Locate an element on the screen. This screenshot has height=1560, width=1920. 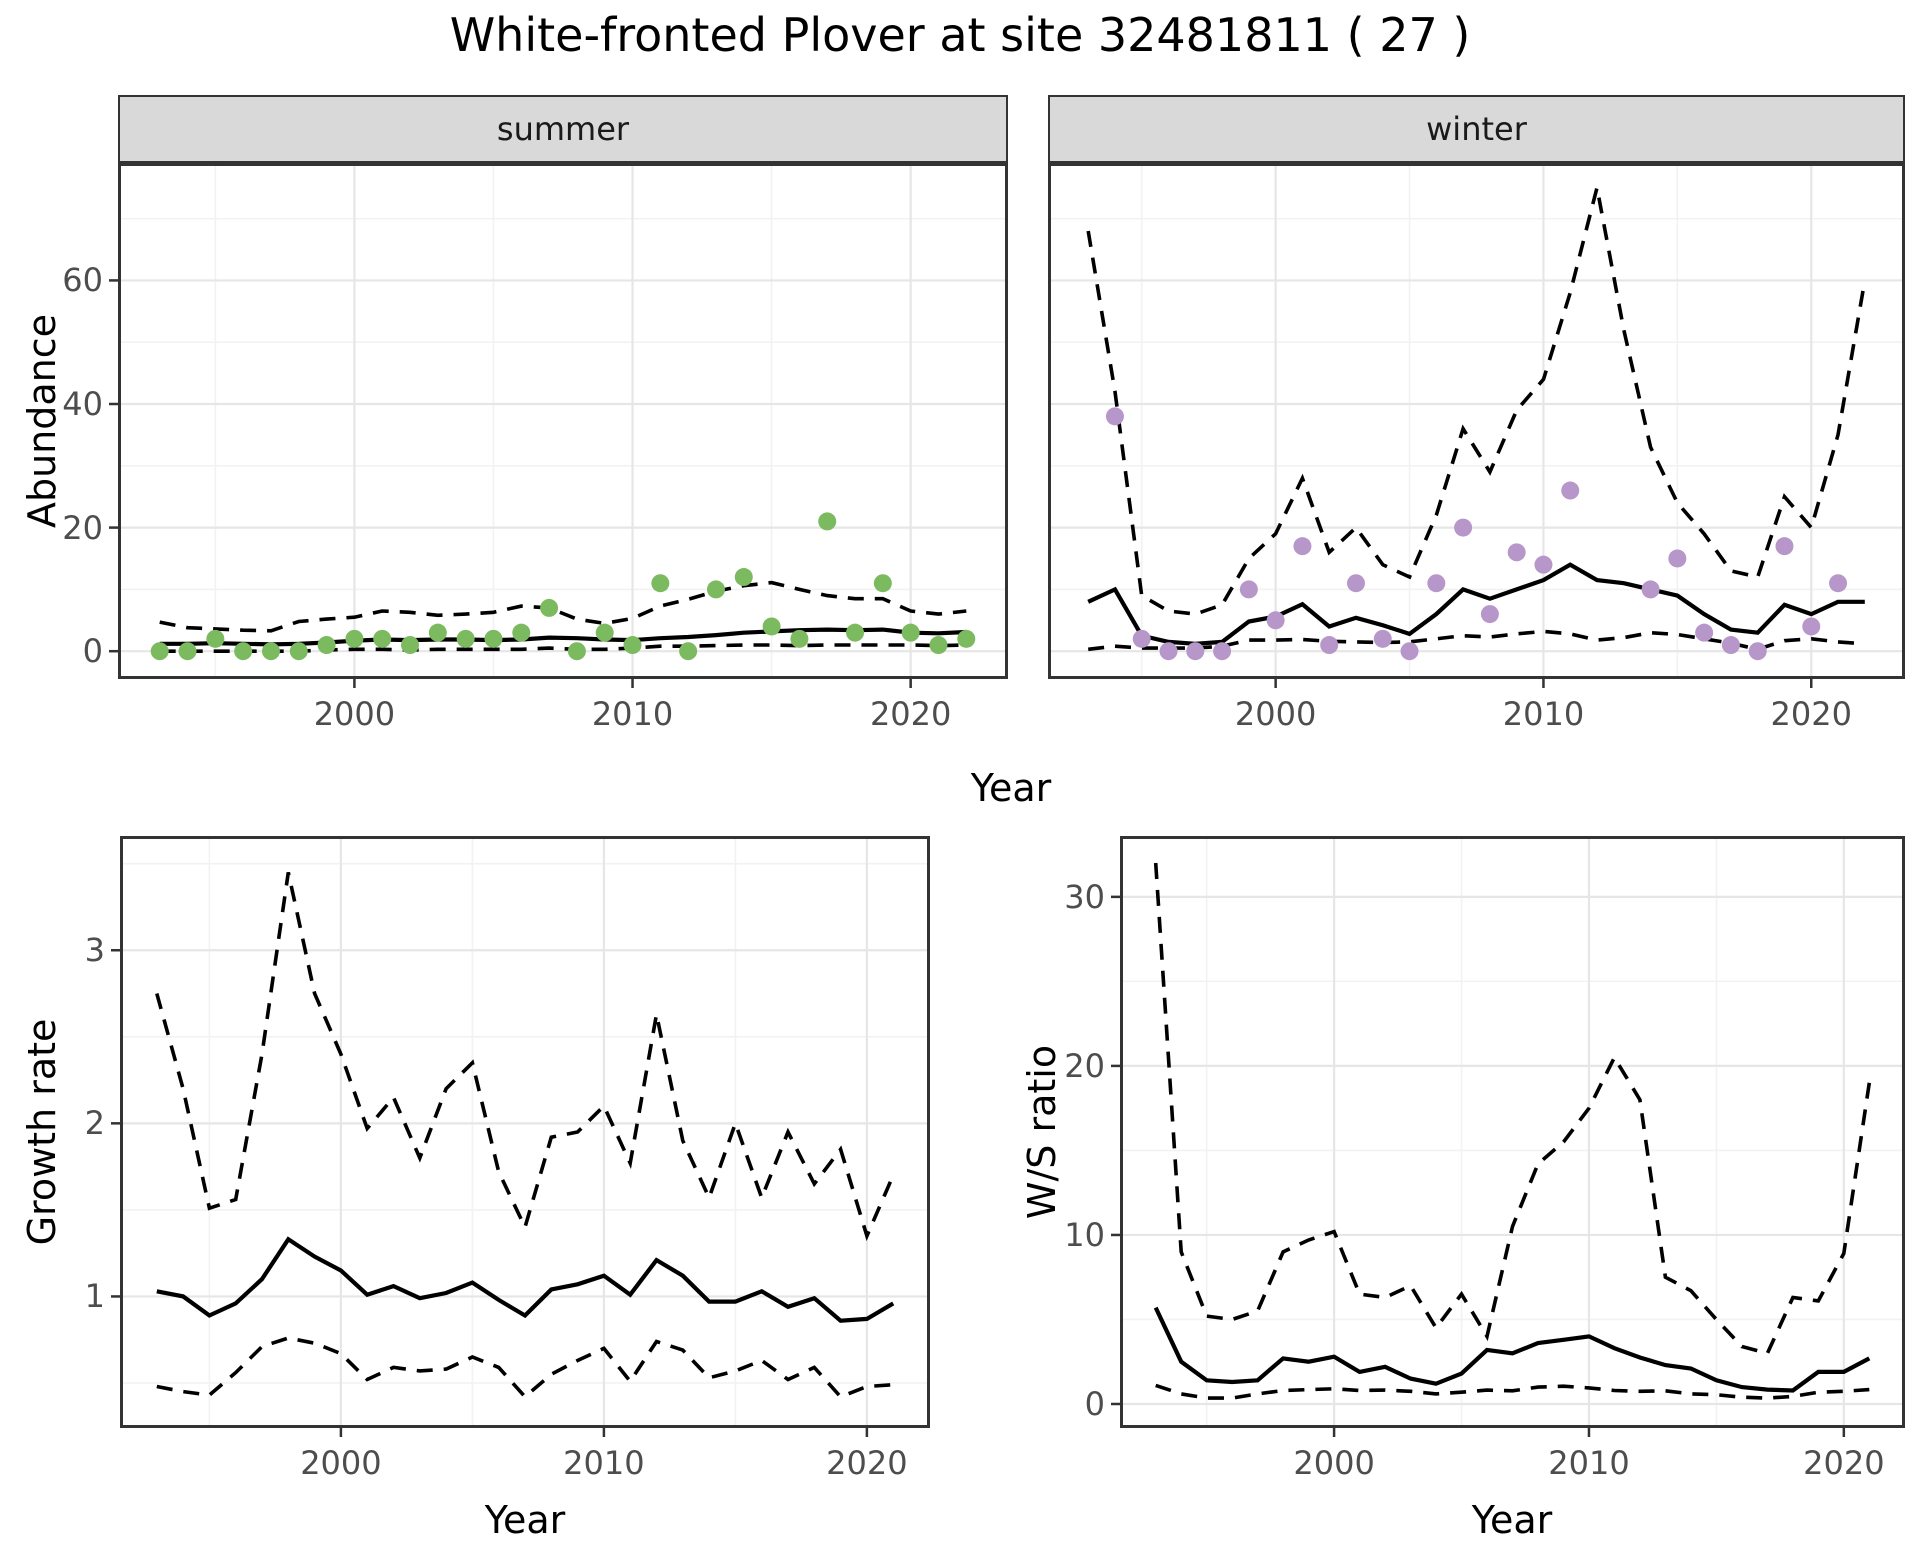
facet-strip-summer: summer is located at coordinates (563, 129).